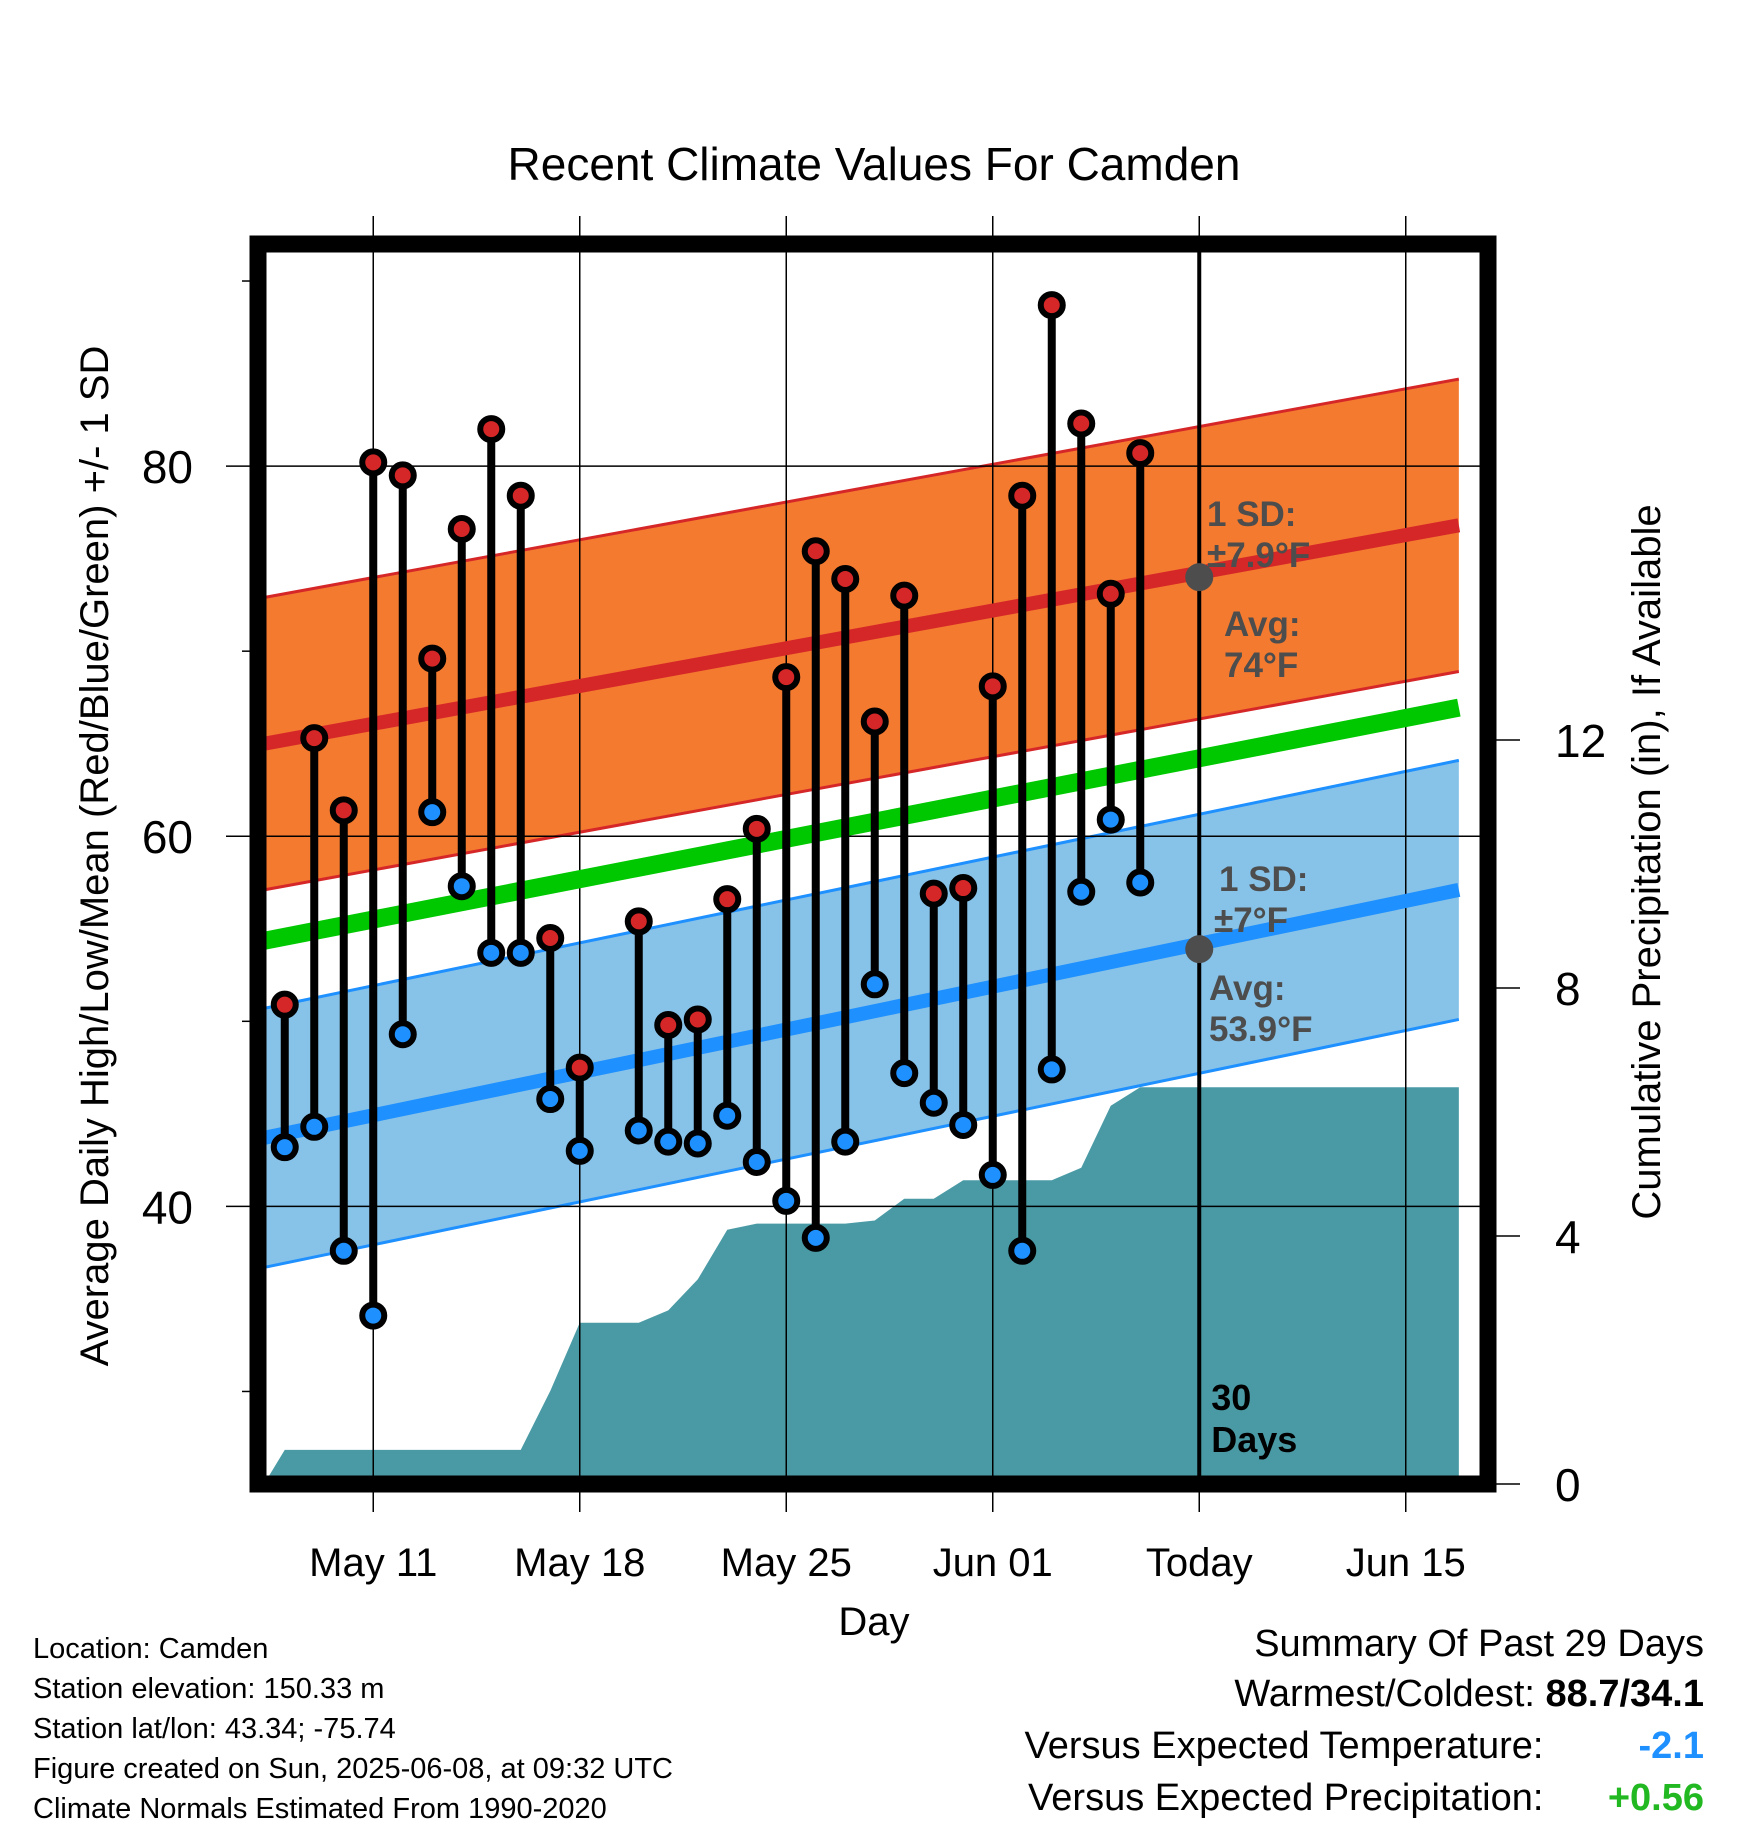  Describe the element at coordinates (579, 1563) in the screenshot. I see `x-tick-label: May 18` at that location.